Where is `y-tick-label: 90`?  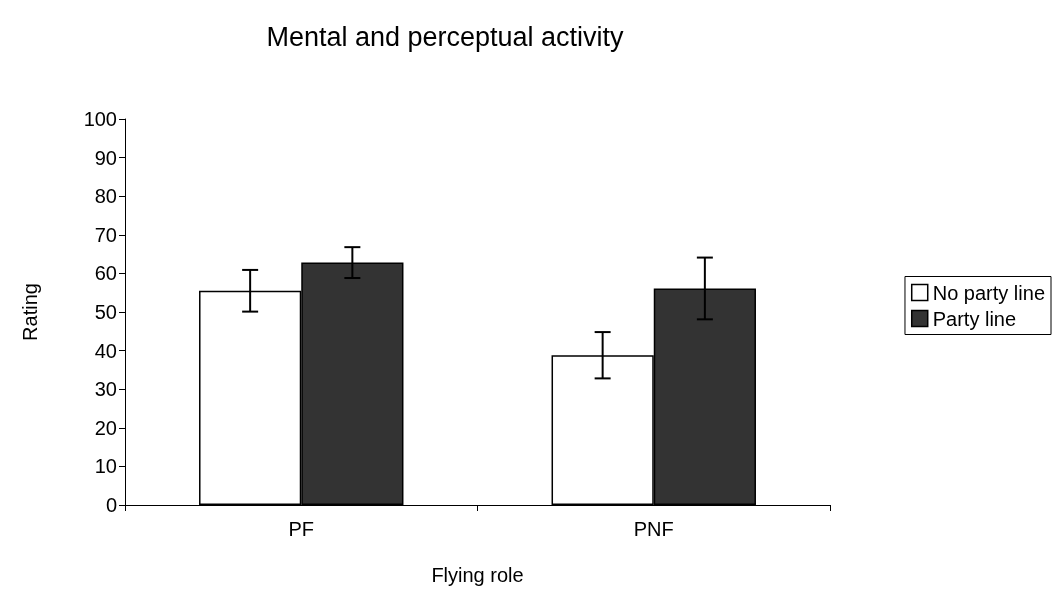
y-tick-label: 90 is located at coordinates (105, 157).